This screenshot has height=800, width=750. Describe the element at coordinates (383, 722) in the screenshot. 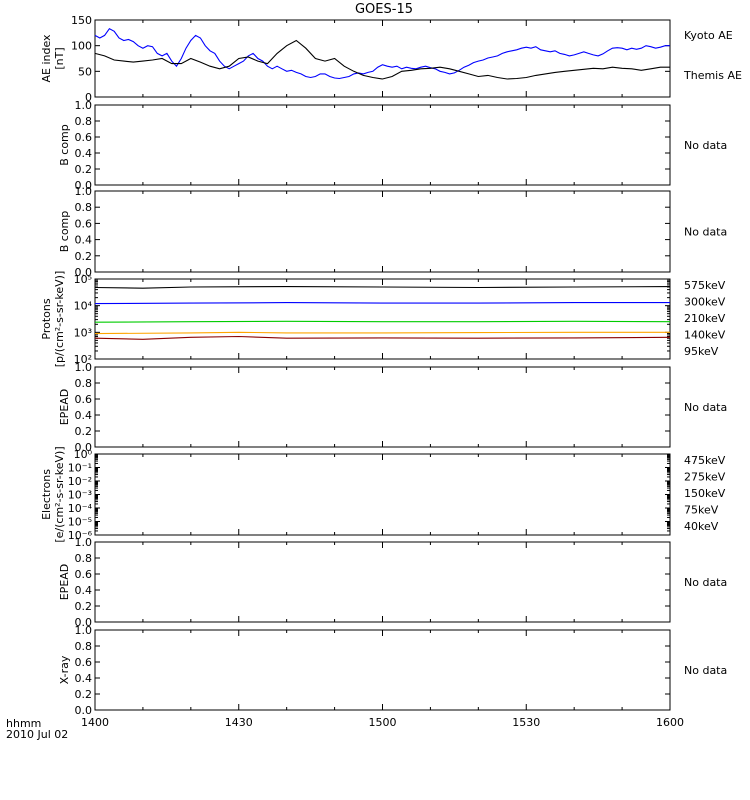

I see `x-tick-label: 1500` at that location.